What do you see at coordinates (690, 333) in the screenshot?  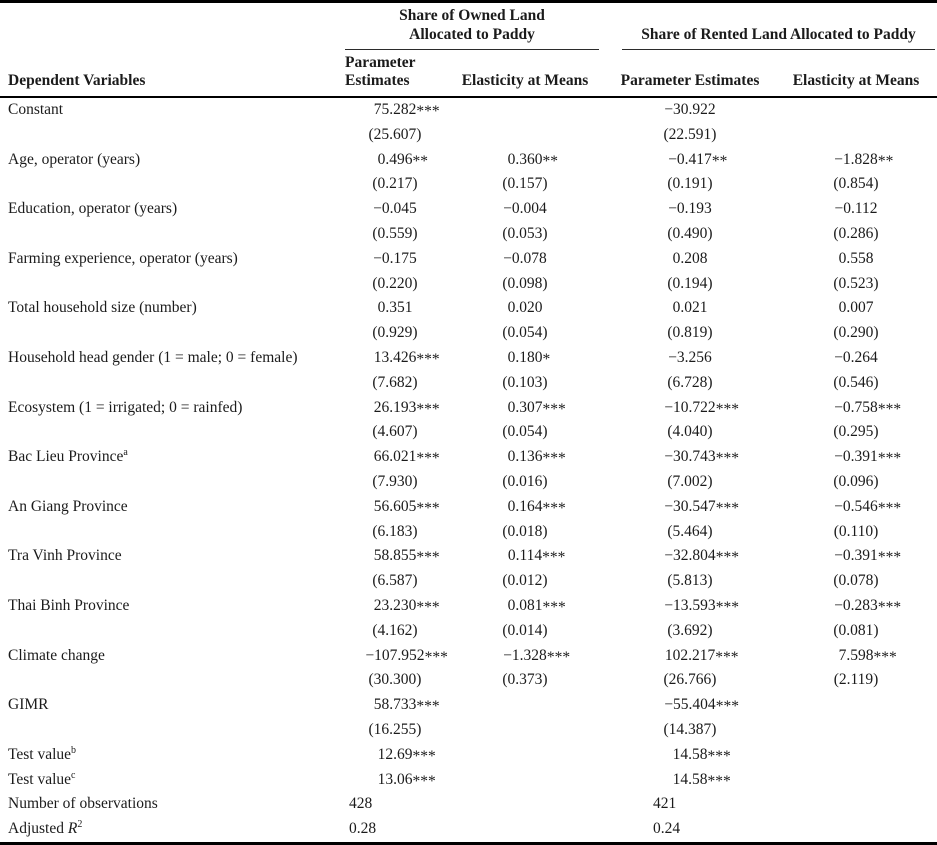 I see `value-number: (0.819)` at bounding box center [690, 333].